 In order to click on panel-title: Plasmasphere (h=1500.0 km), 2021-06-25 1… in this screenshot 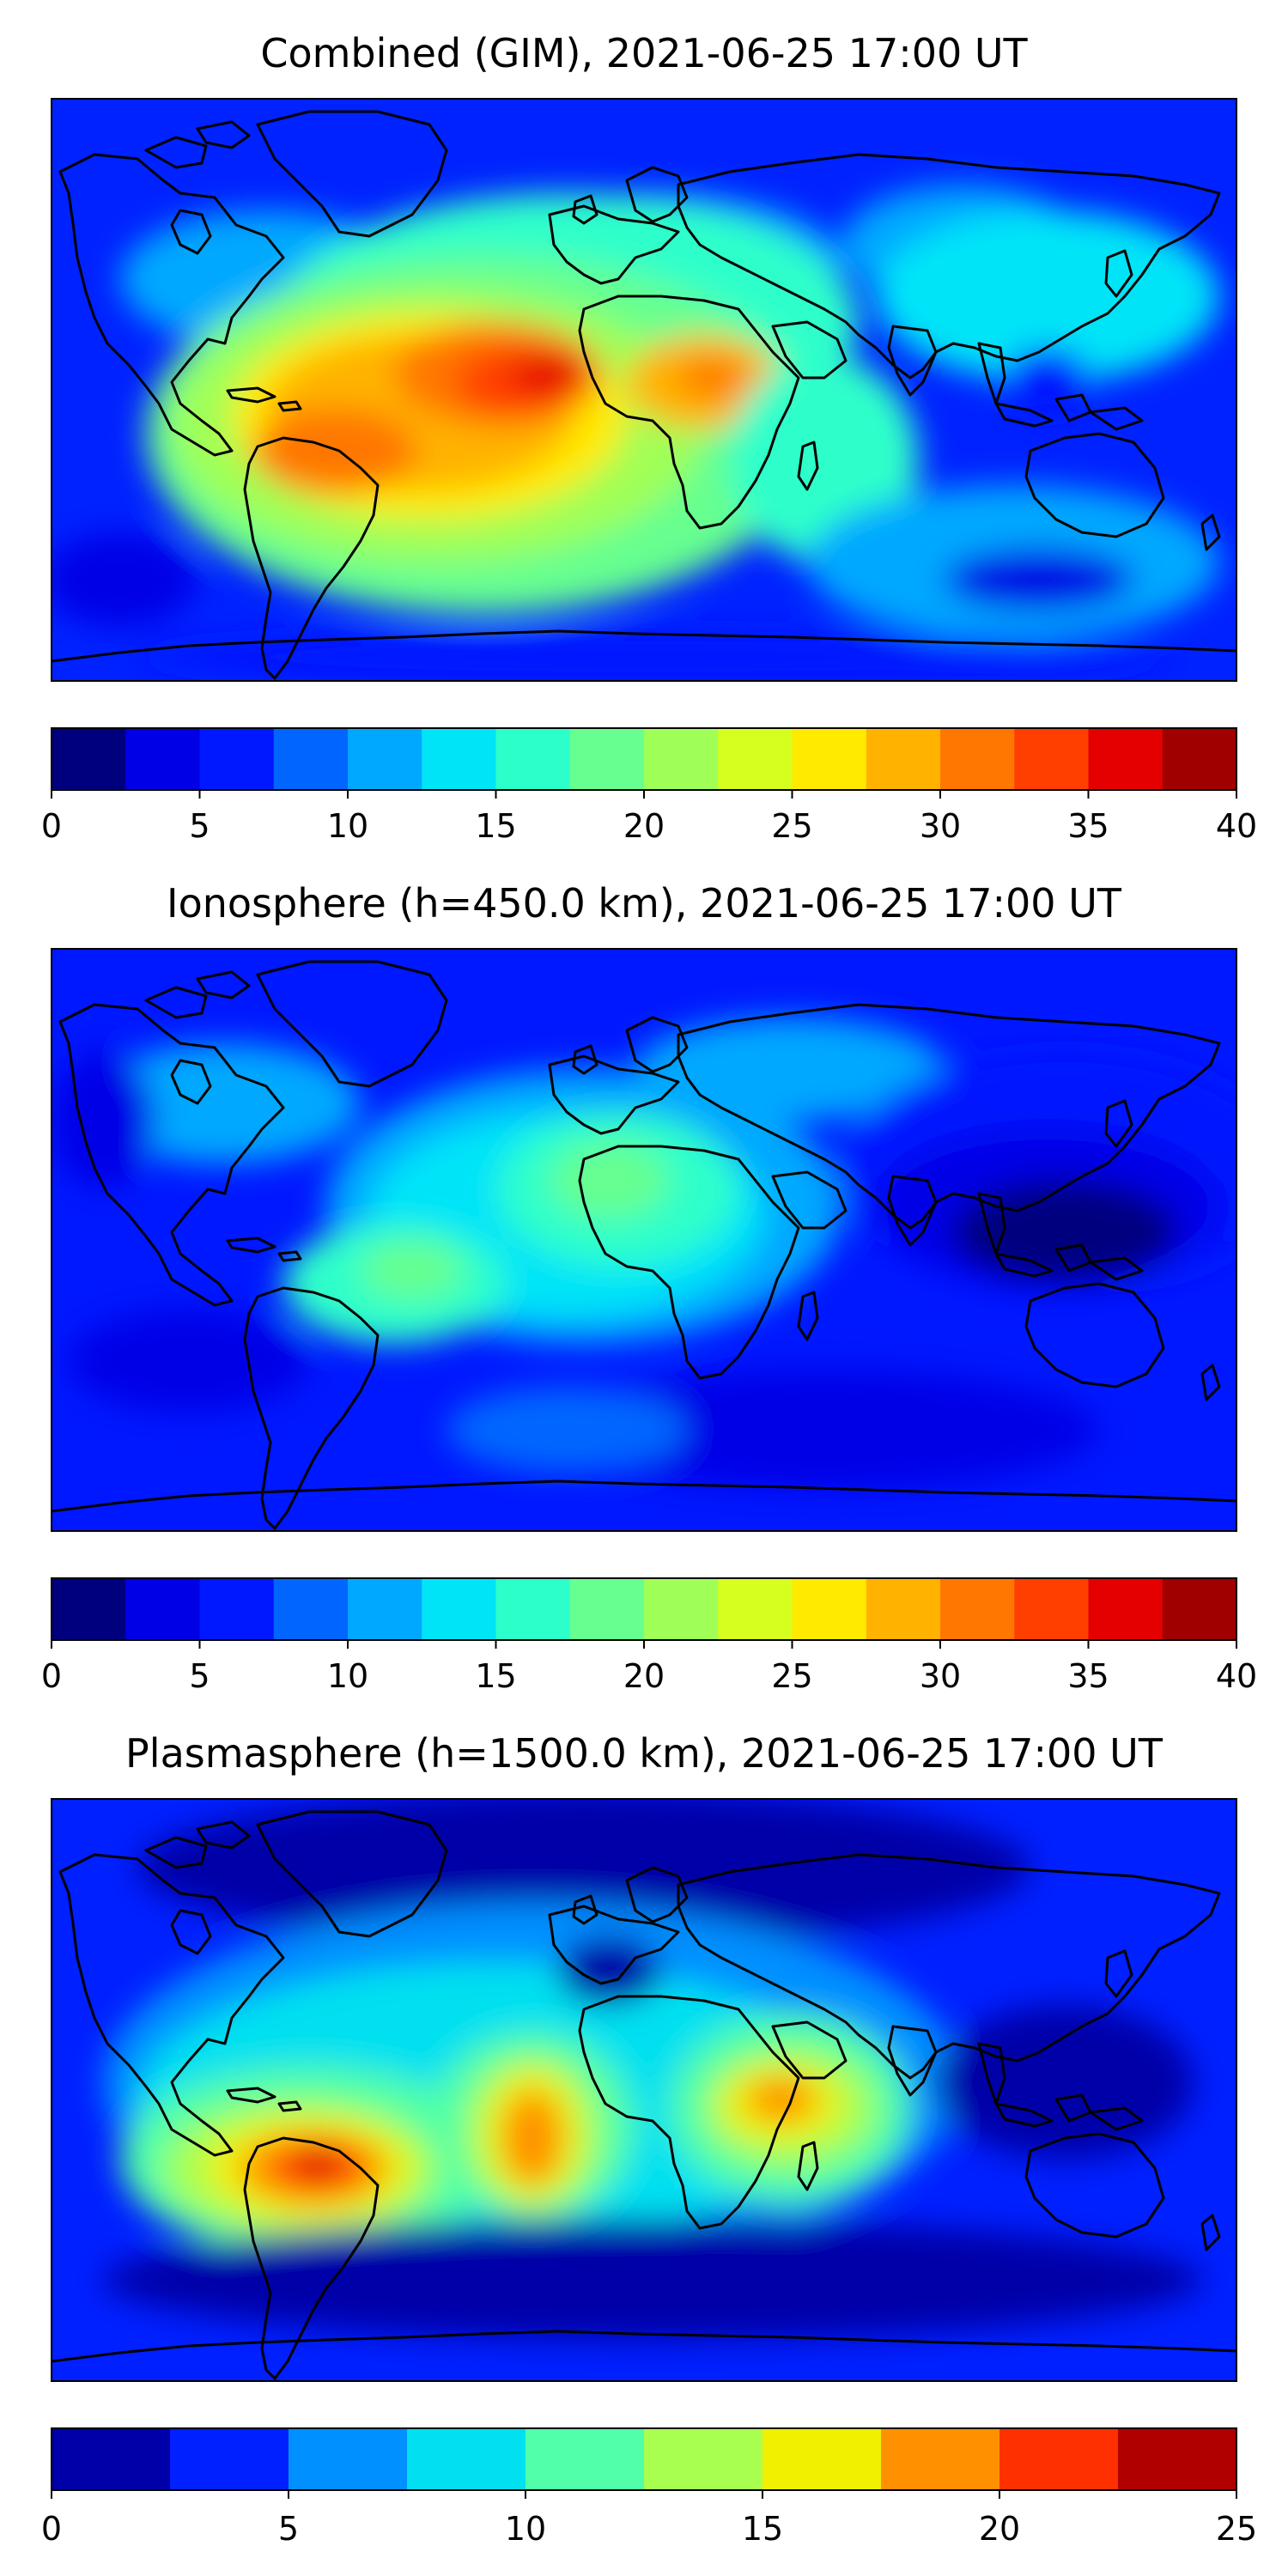, I will do `click(644, 1753)`.